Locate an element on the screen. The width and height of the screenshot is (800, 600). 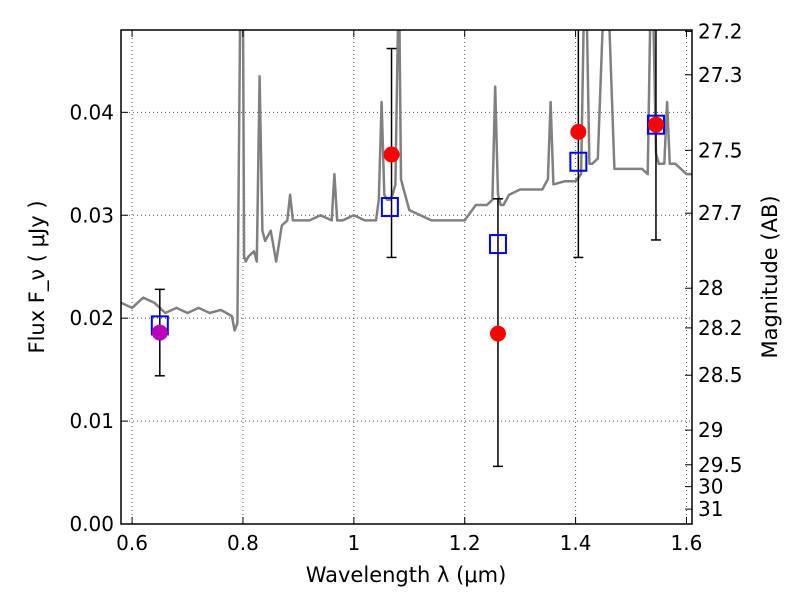
right-tick-label: 29 is located at coordinates (710, 430).